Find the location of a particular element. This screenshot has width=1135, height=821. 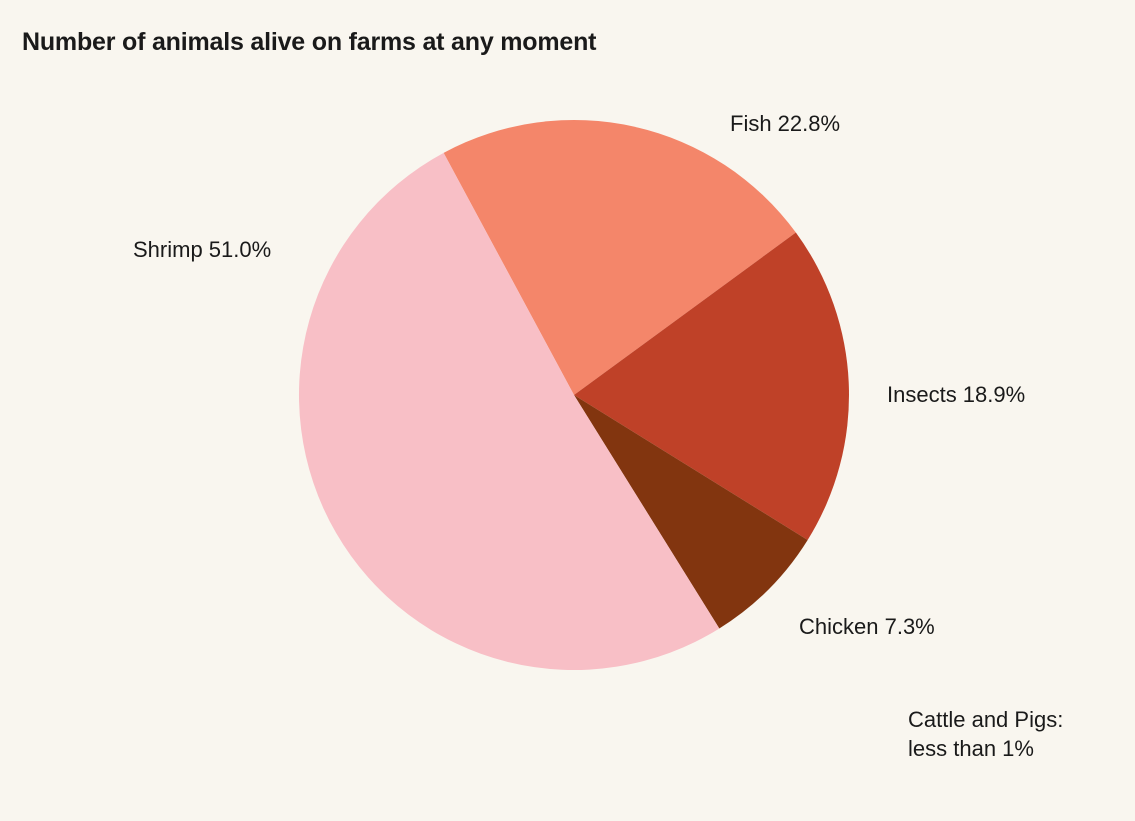

note-line-2: less than 1% is located at coordinates (971, 748).